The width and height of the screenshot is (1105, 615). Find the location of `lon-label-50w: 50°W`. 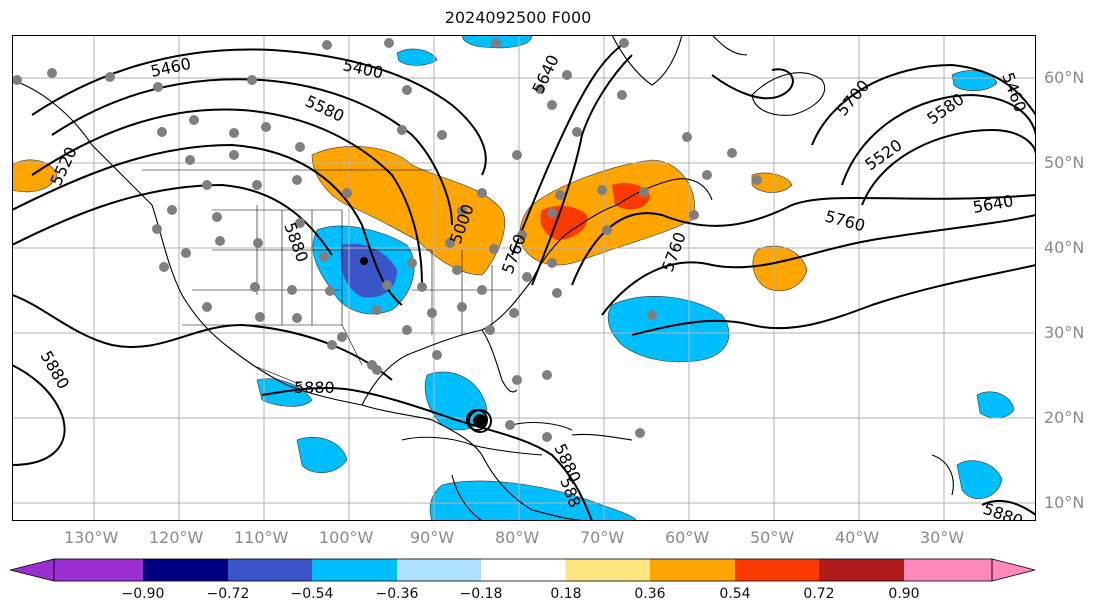

lon-label-50w: 50°W is located at coordinates (772, 537).